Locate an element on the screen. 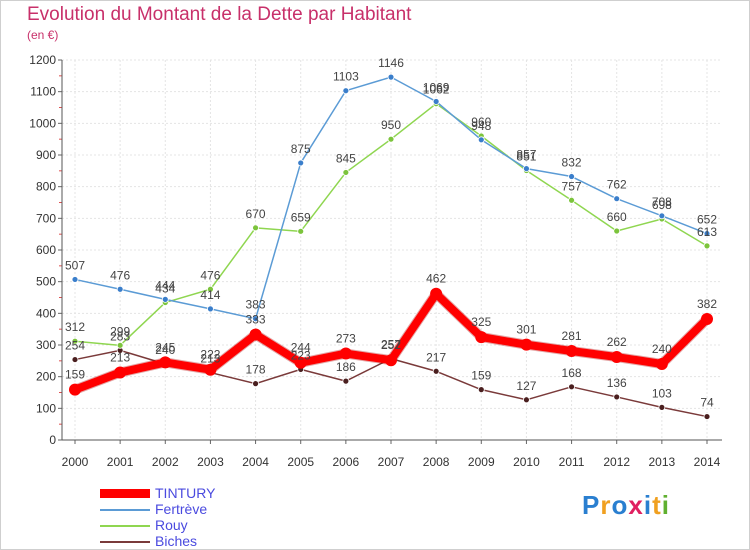 The image size is (750, 550). data-label-fertreve: 414 is located at coordinates (210, 295).